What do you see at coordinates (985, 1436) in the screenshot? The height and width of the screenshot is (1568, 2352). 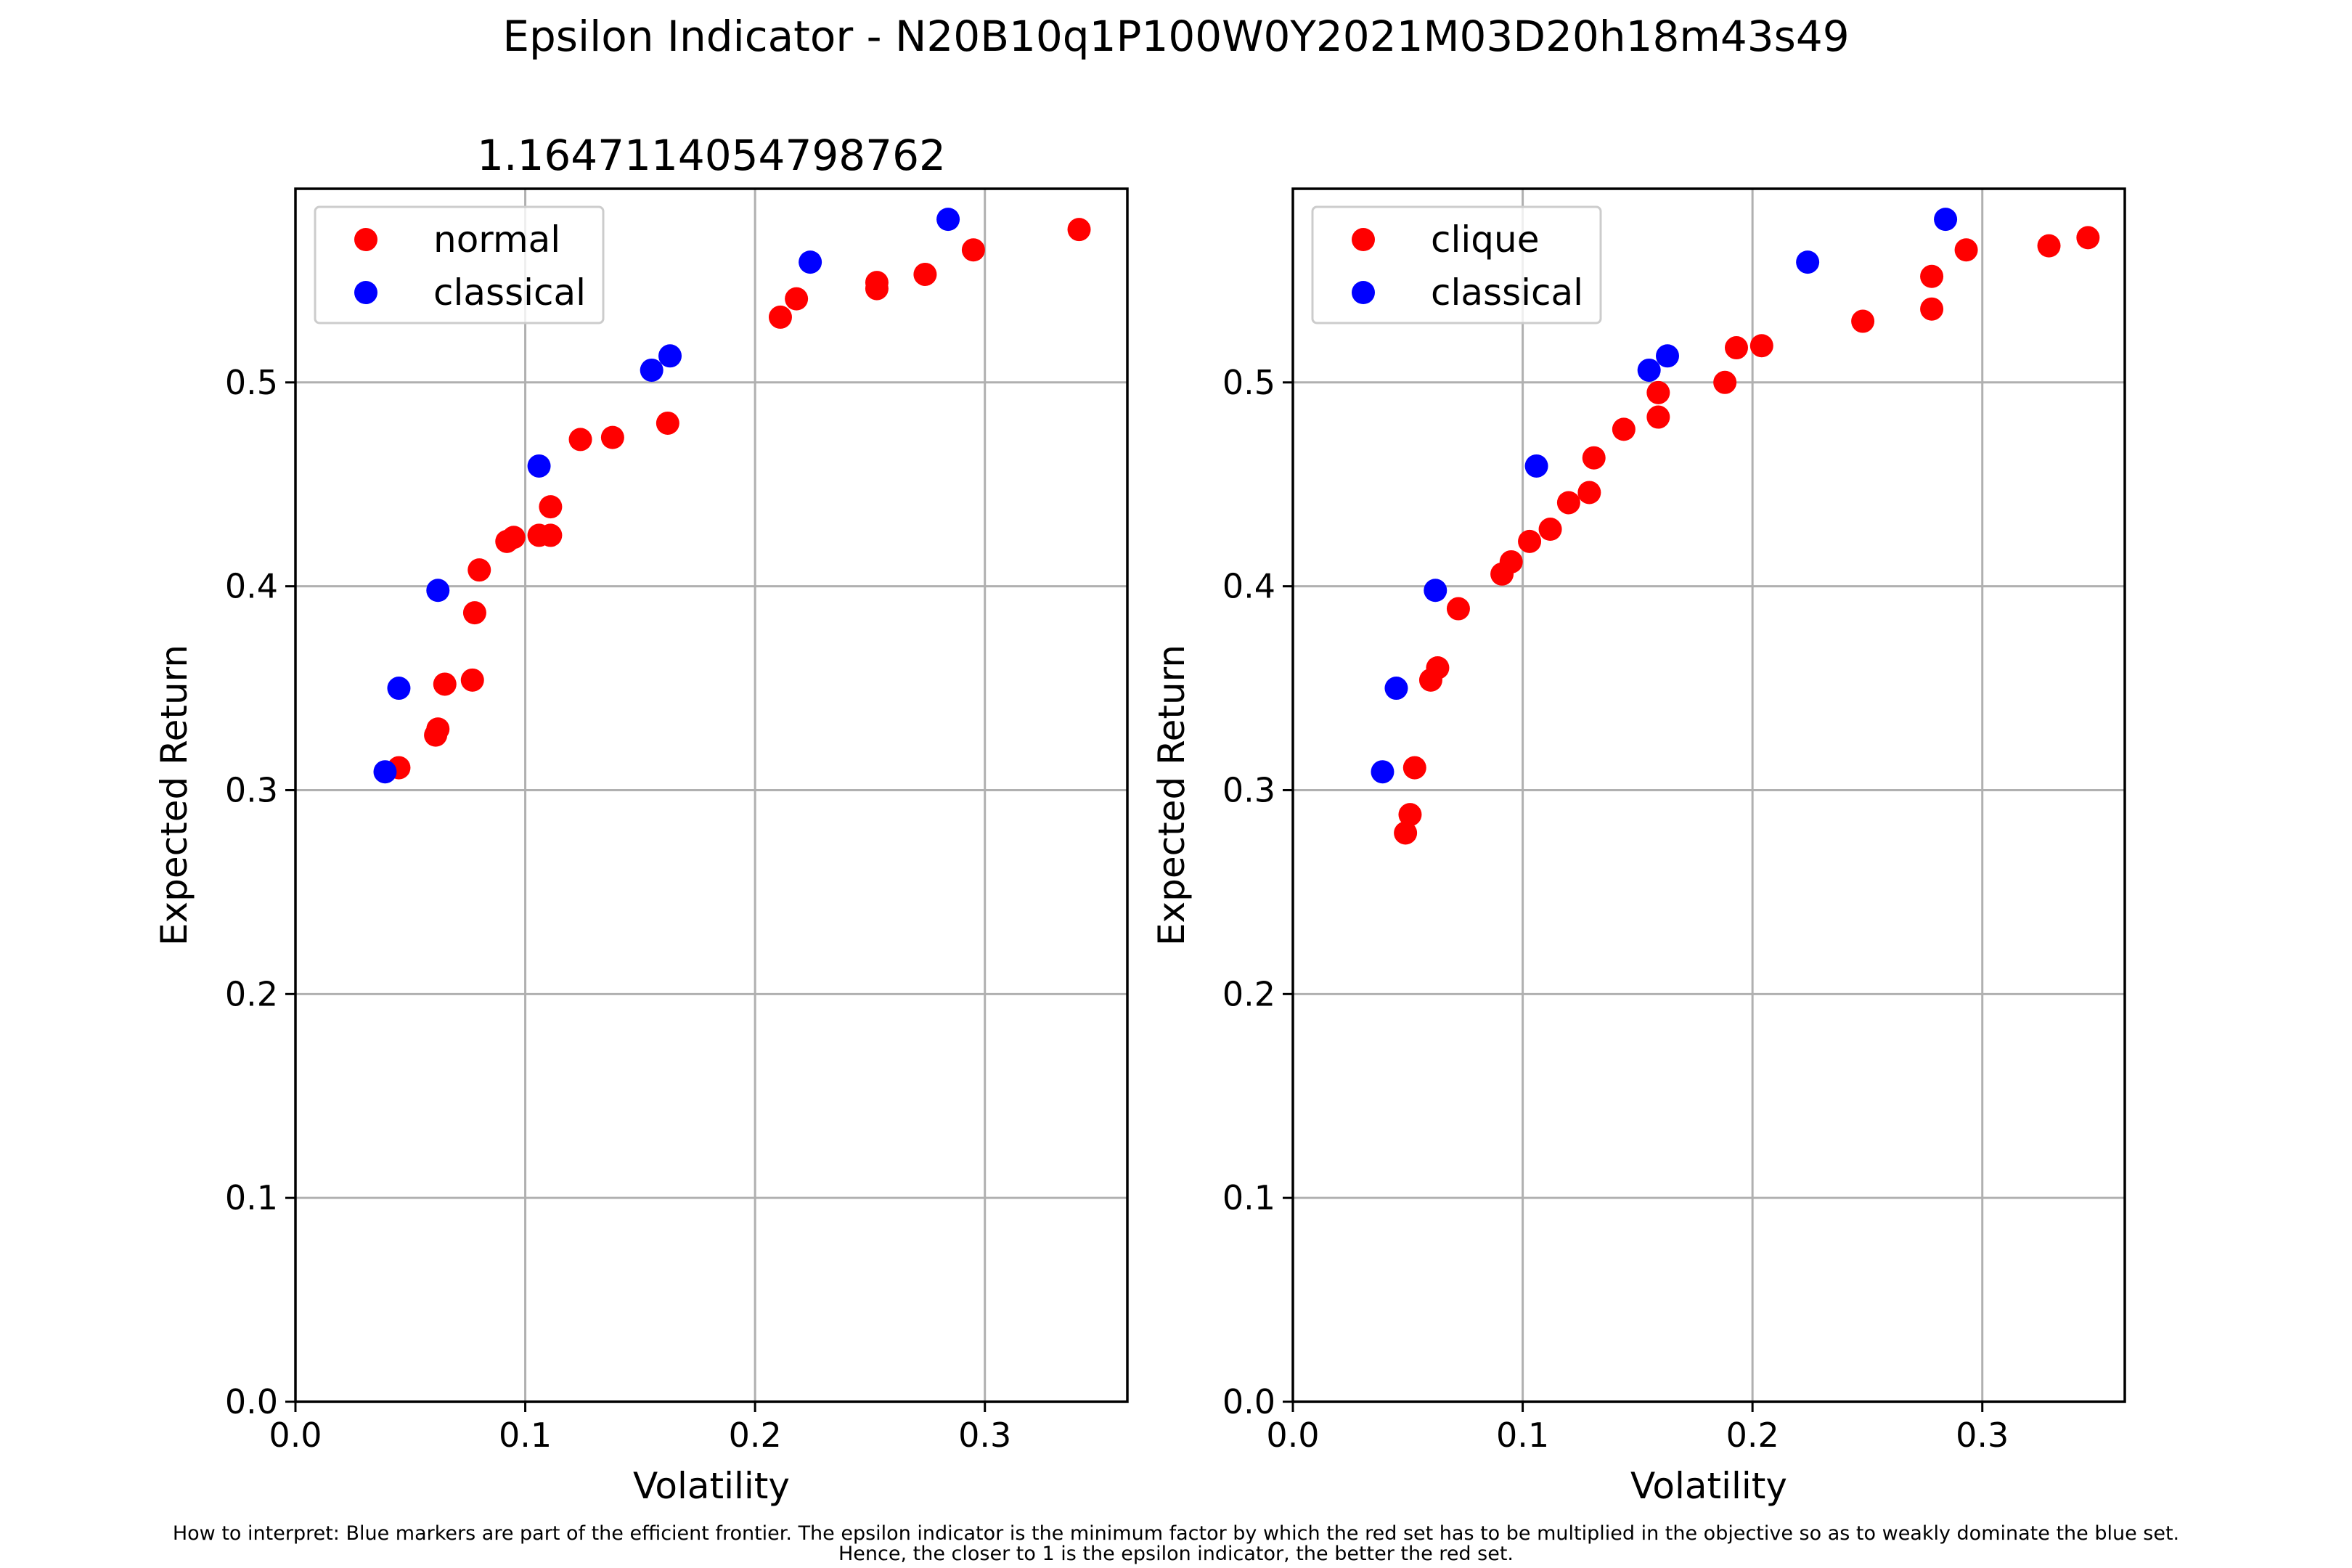 I see `left-x-tick-label: 0.3` at bounding box center [985, 1436].